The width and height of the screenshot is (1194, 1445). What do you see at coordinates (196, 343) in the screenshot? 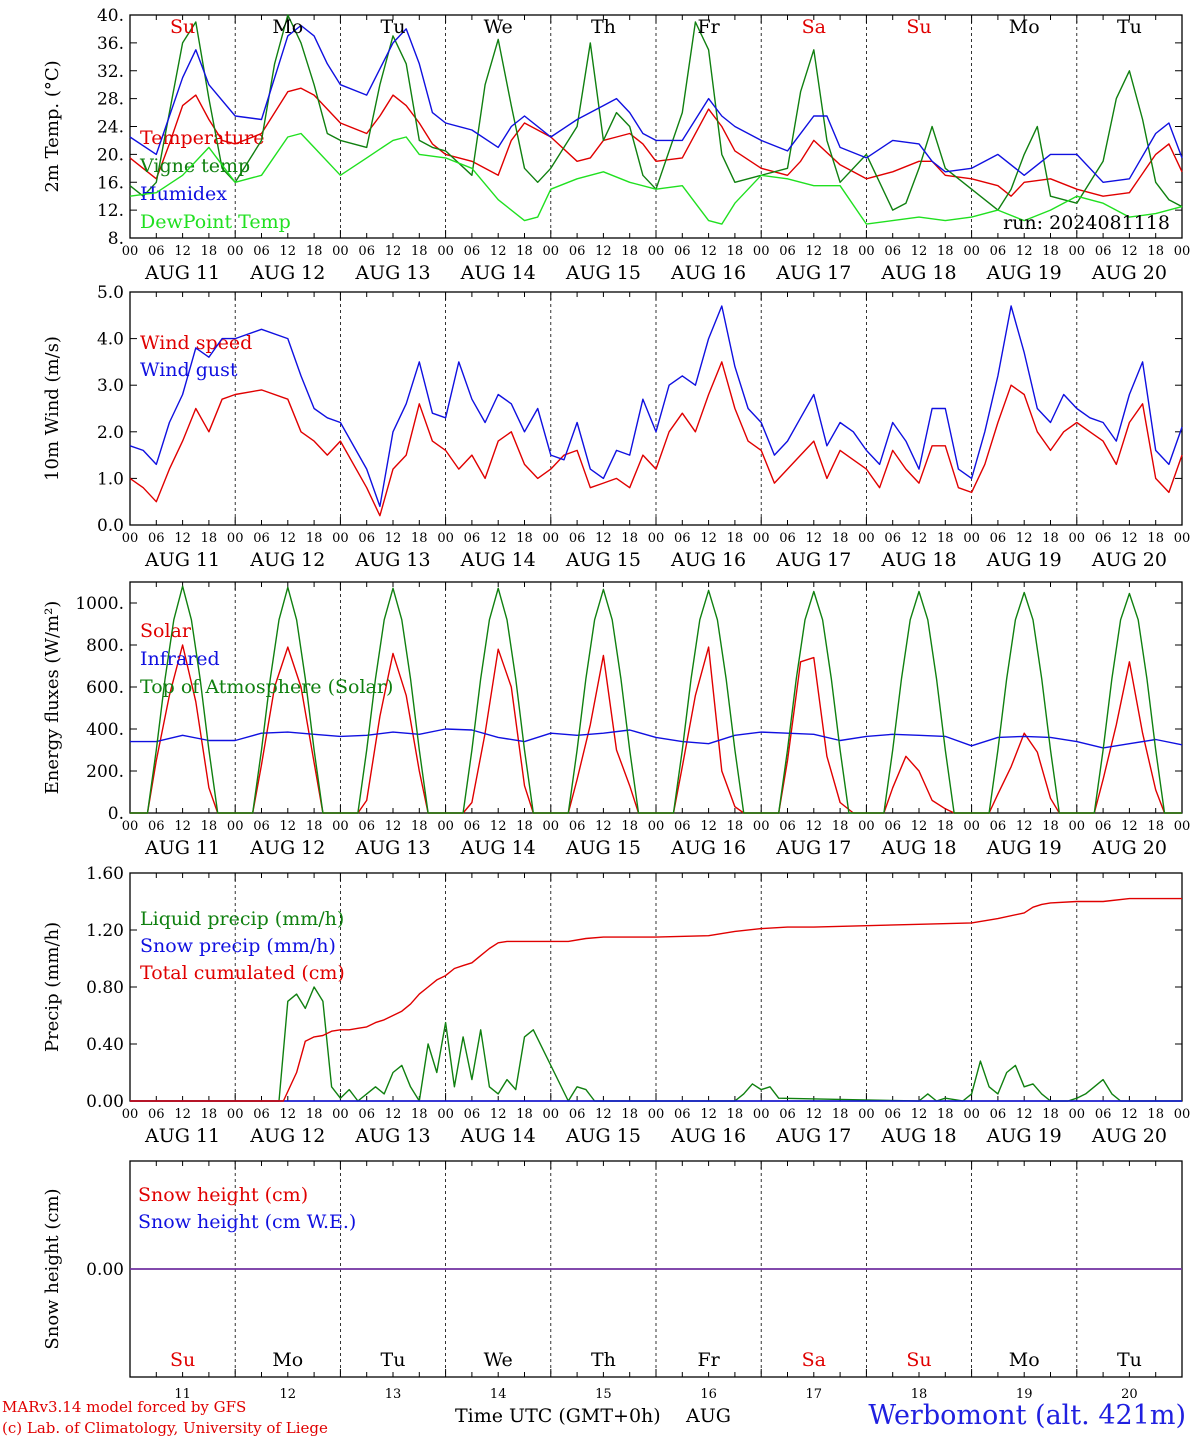
I see `legend-label: Wind speed` at bounding box center [196, 343].